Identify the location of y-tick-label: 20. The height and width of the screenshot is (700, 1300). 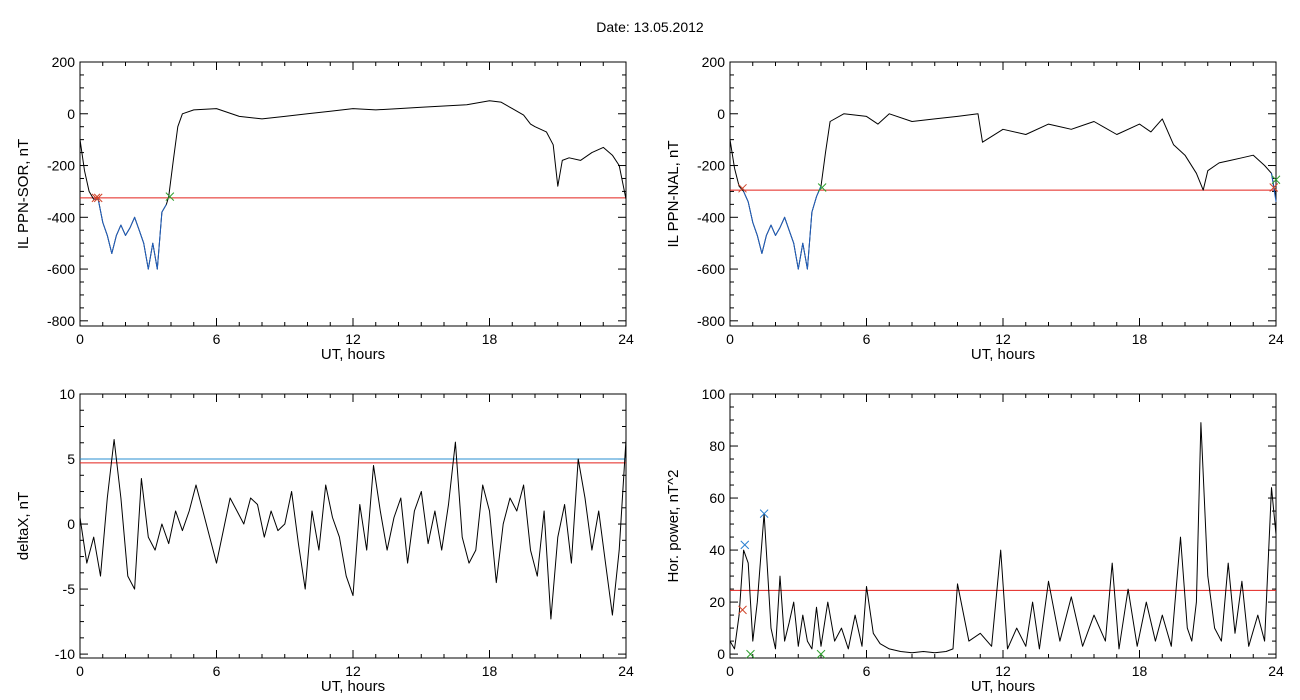
(717, 602).